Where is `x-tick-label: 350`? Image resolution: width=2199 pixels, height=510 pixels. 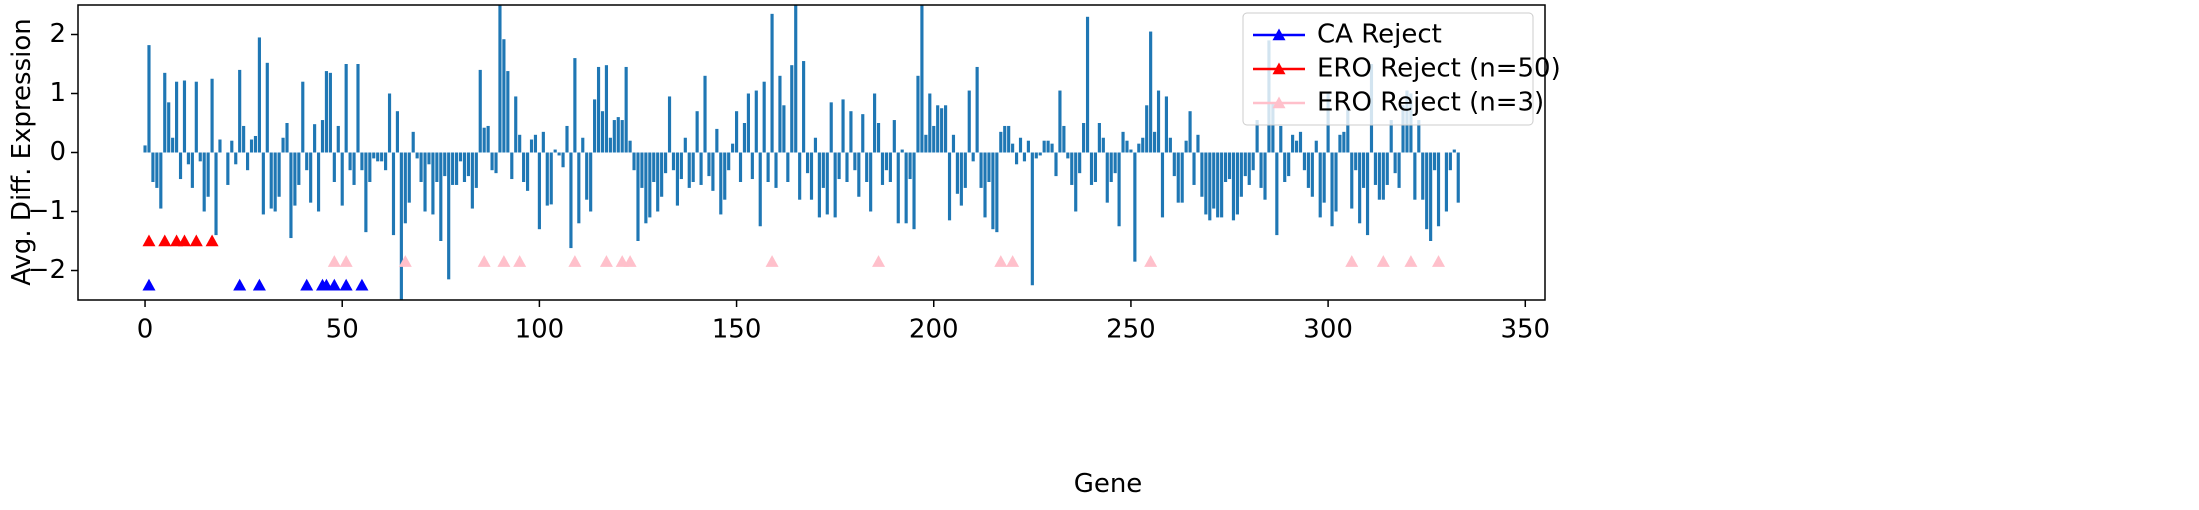 x-tick-label: 350 is located at coordinates (1525, 330).